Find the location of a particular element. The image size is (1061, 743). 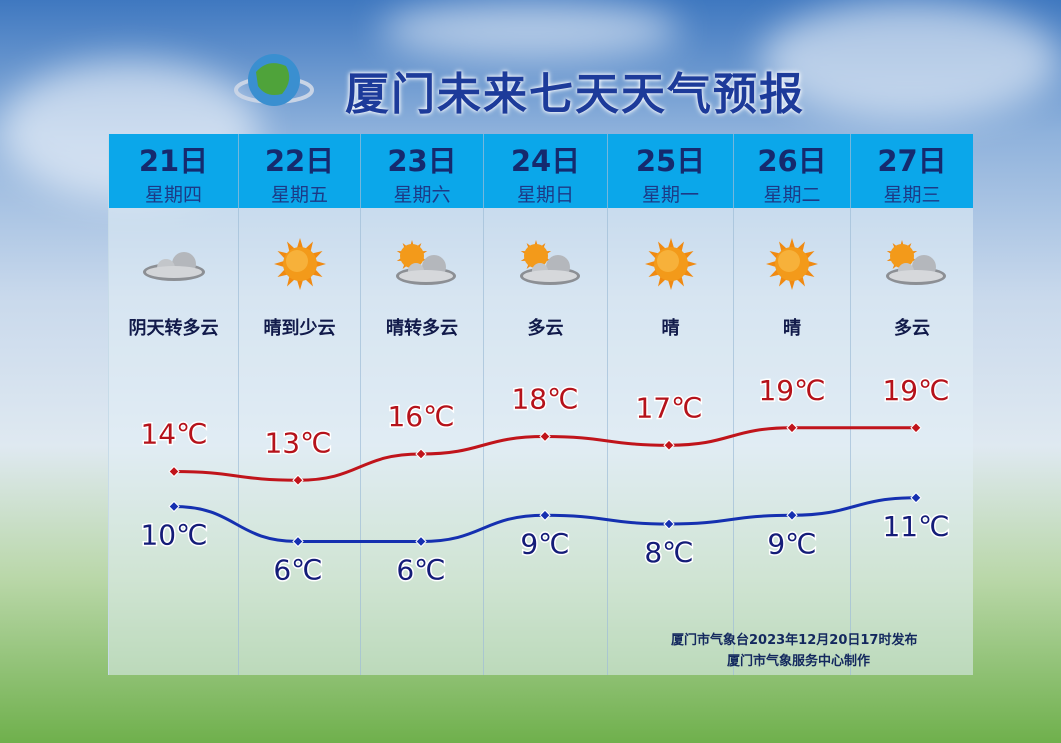

day-date: 27日 is located at coordinates (912, 161).